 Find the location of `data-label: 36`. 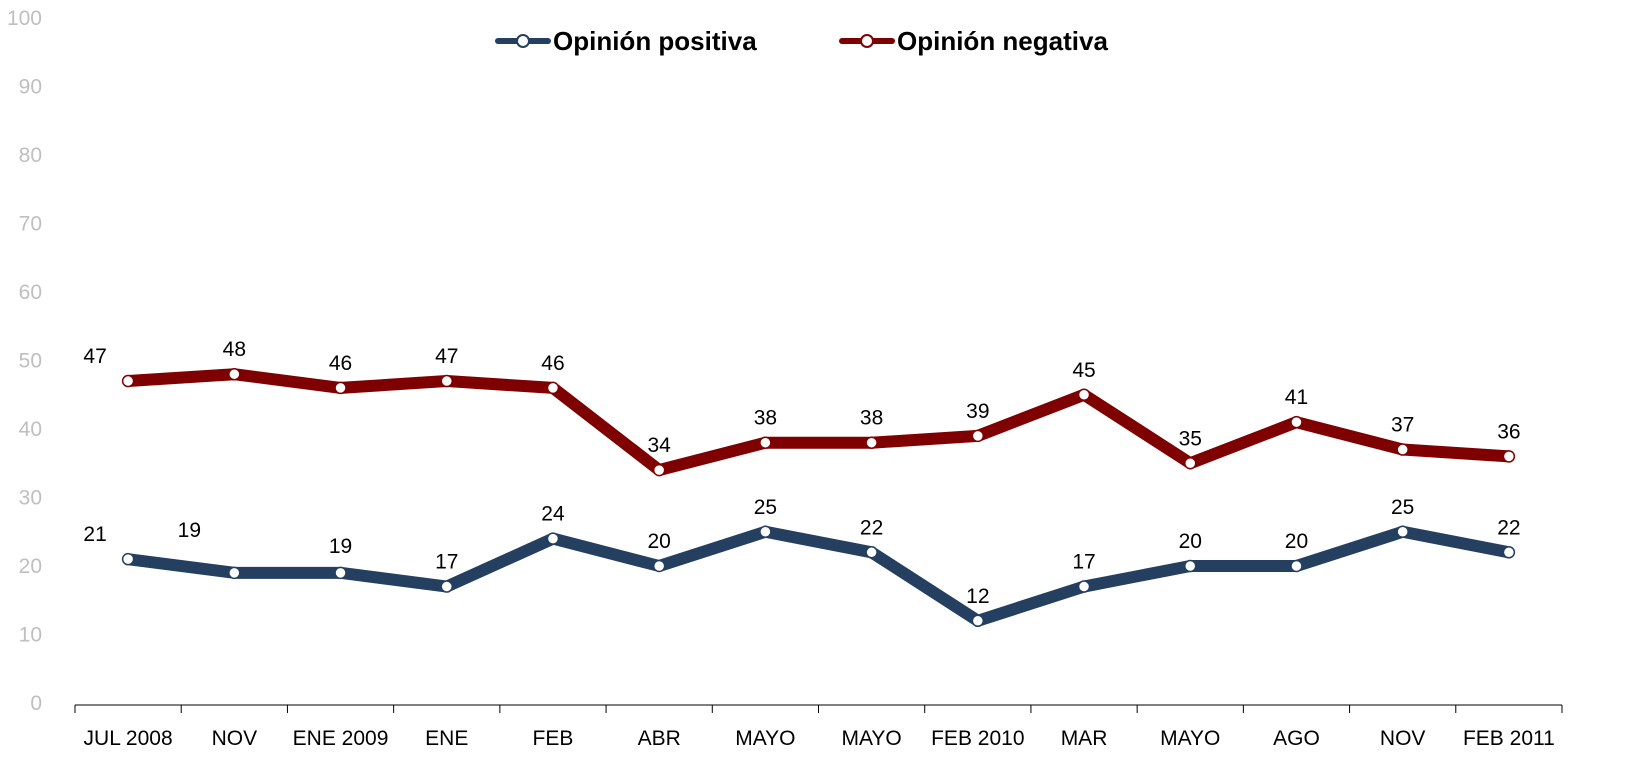

data-label: 36 is located at coordinates (1508, 431).